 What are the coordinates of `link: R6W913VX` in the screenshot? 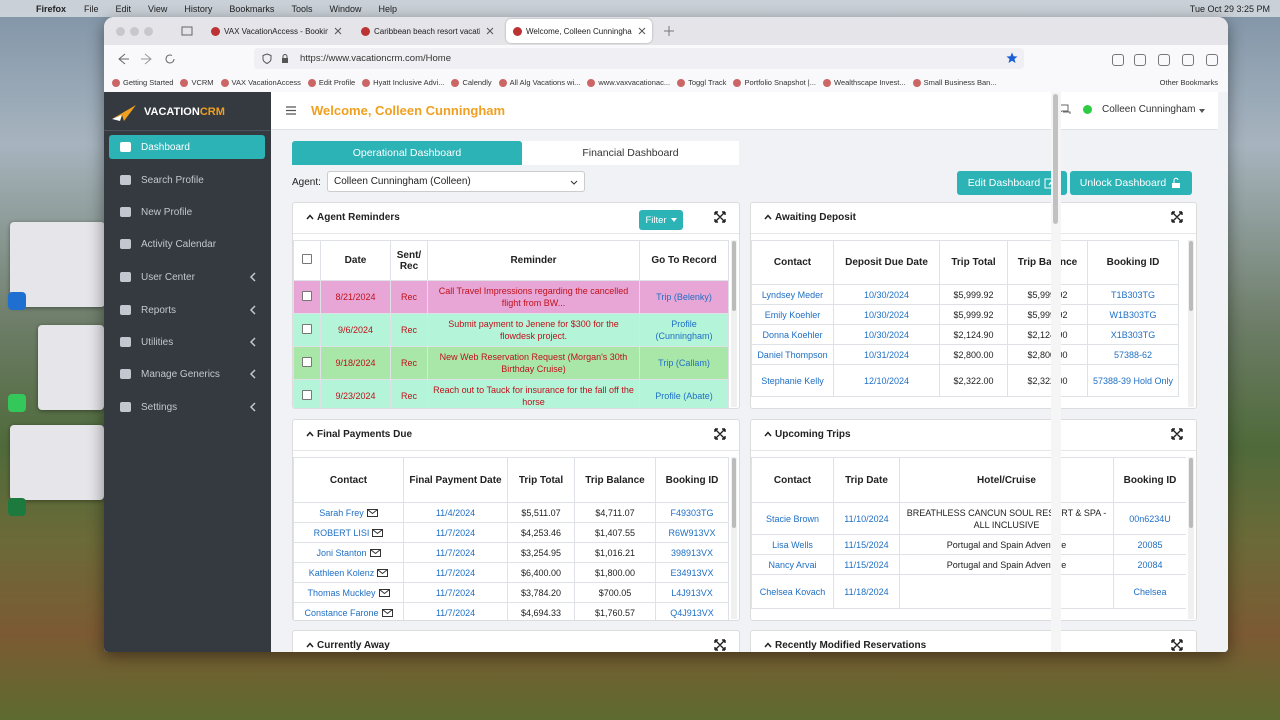 It's located at (692, 532).